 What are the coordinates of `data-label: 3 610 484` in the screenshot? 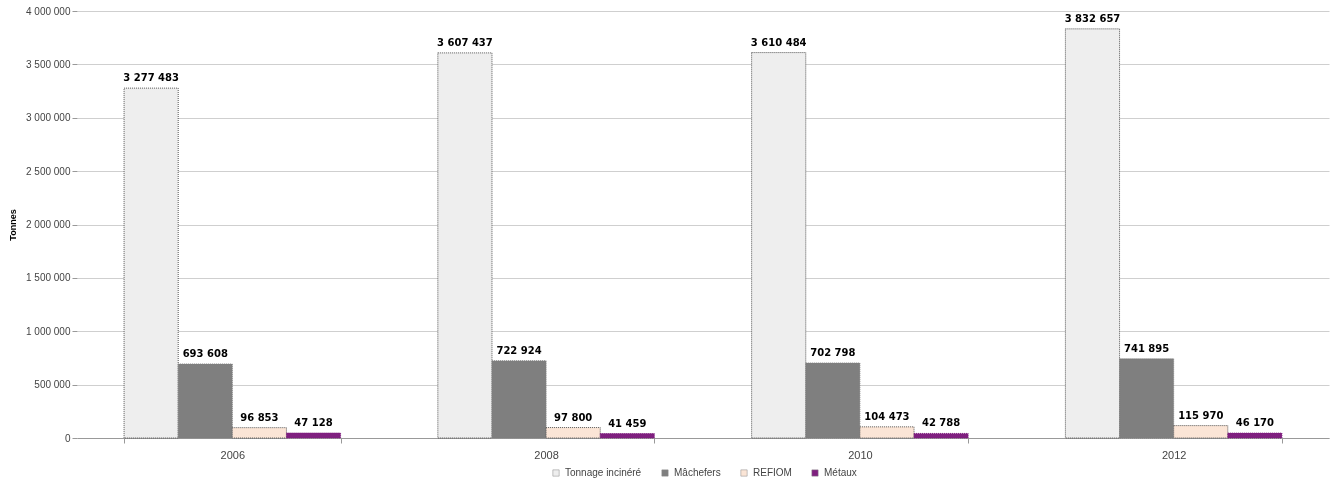 It's located at (778, 42).